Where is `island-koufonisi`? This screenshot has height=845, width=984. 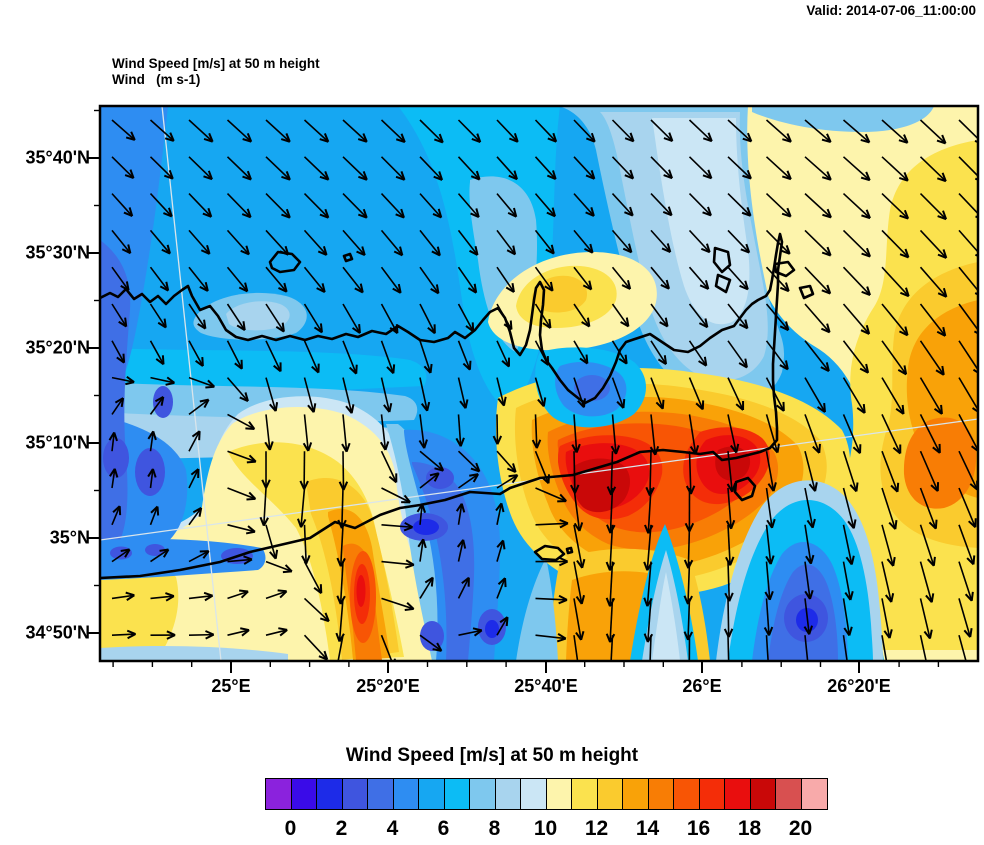 island-koufonisi is located at coordinates (745, 489).